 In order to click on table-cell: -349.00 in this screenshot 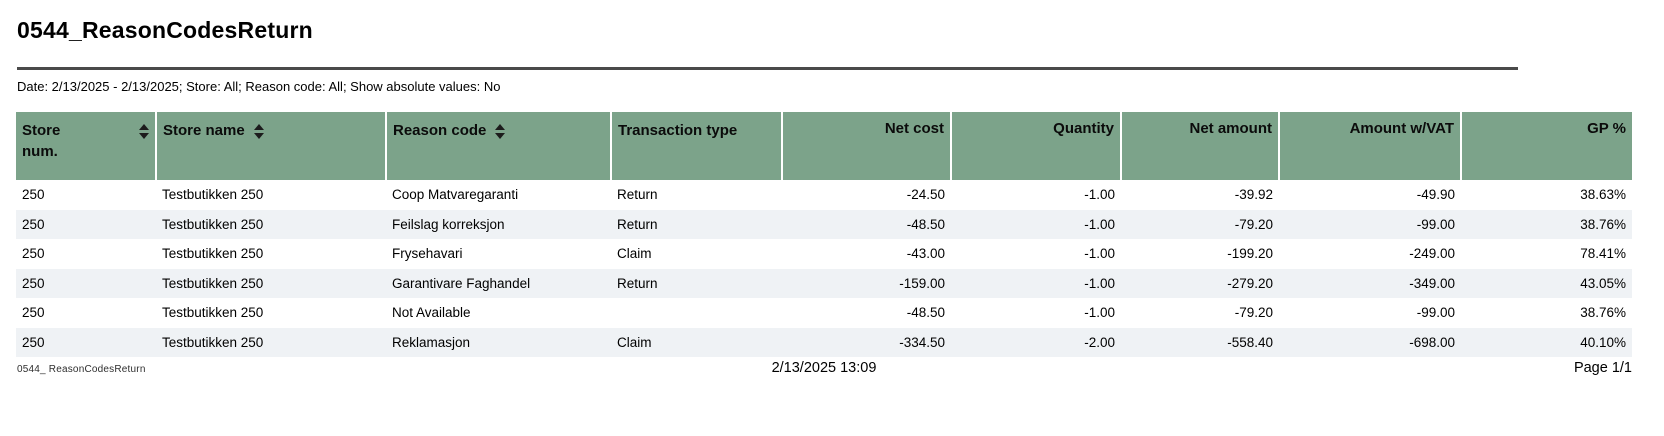, I will do `click(1432, 283)`.